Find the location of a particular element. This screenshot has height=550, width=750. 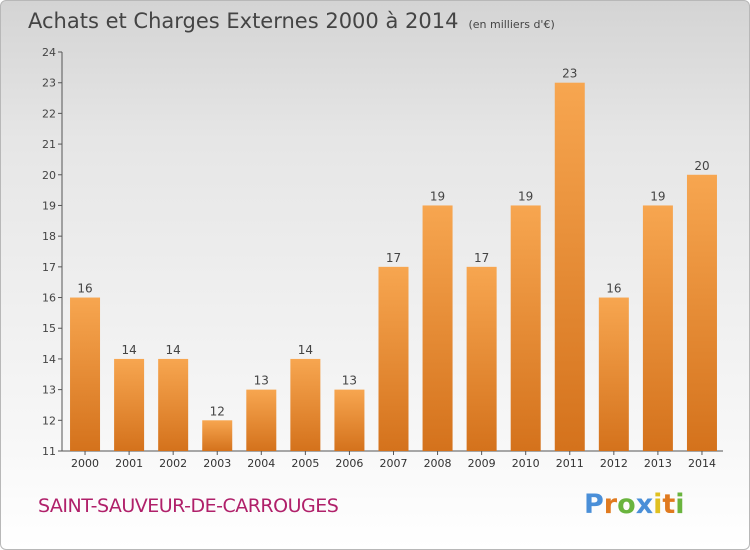

x-tick-label: 2002 is located at coordinates (173, 463).